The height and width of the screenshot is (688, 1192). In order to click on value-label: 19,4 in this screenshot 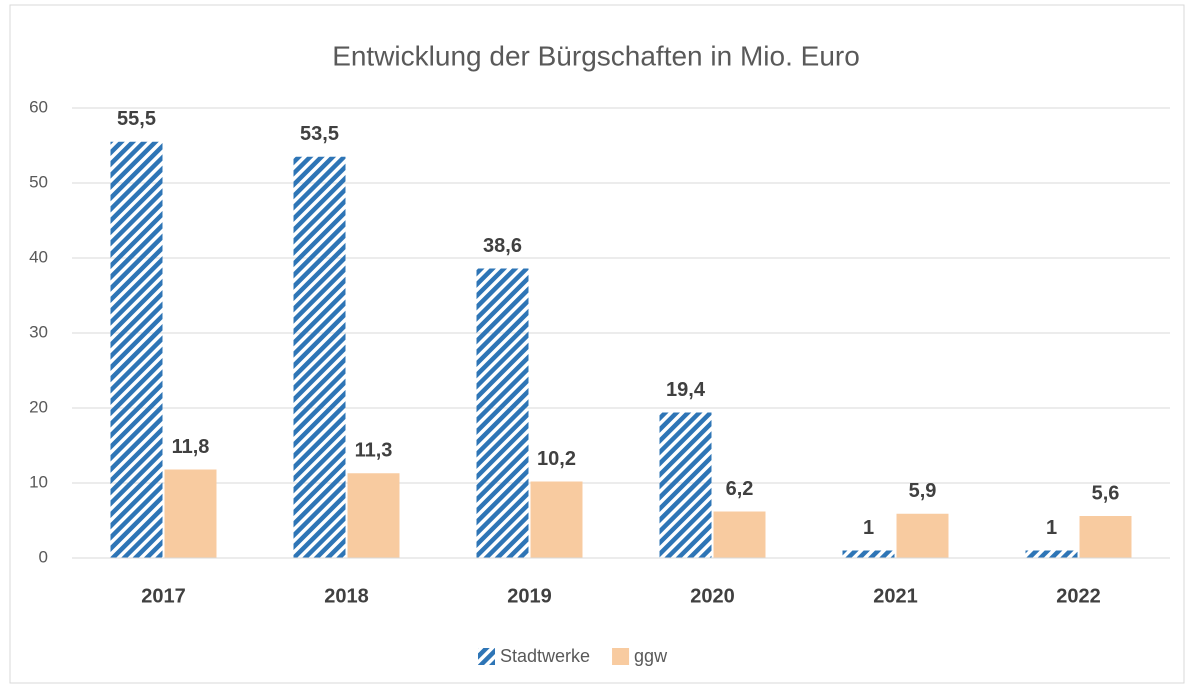, I will do `click(686, 390)`.